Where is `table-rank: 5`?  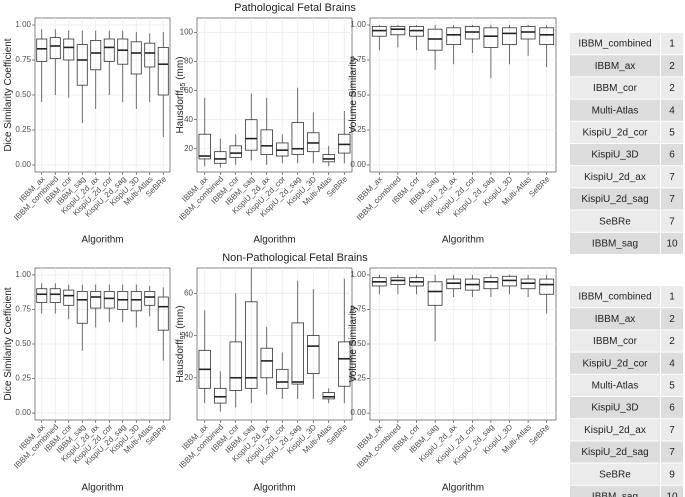
table-rank: 5 is located at coordinates (672, 133).